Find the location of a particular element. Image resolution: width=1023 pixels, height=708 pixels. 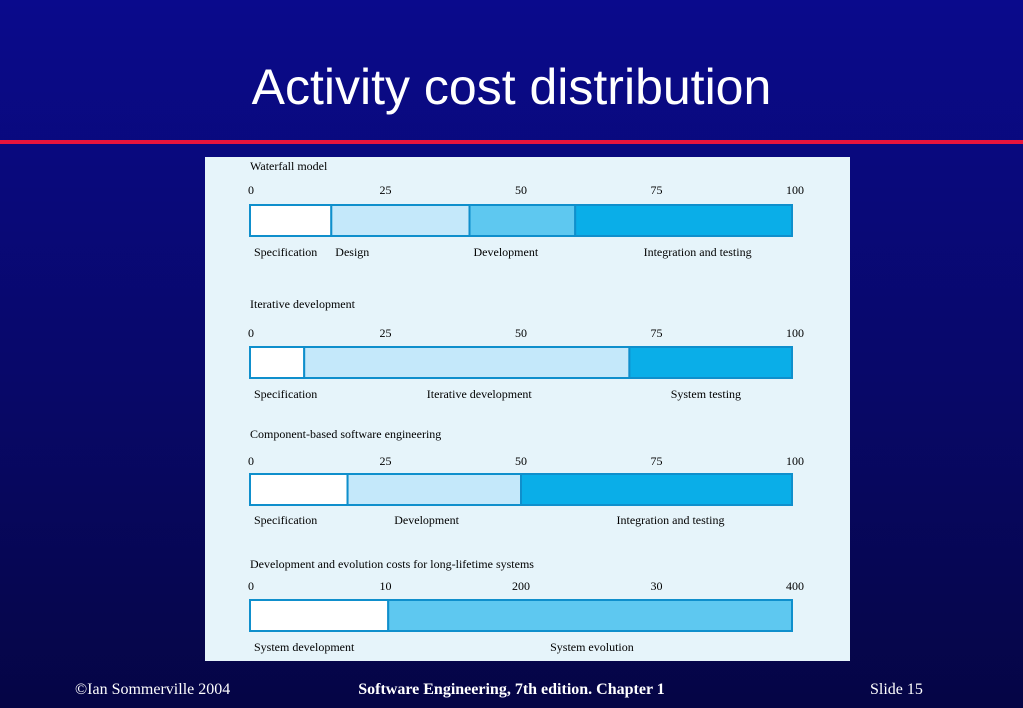

title-divider is located at coordinates (511, 142).